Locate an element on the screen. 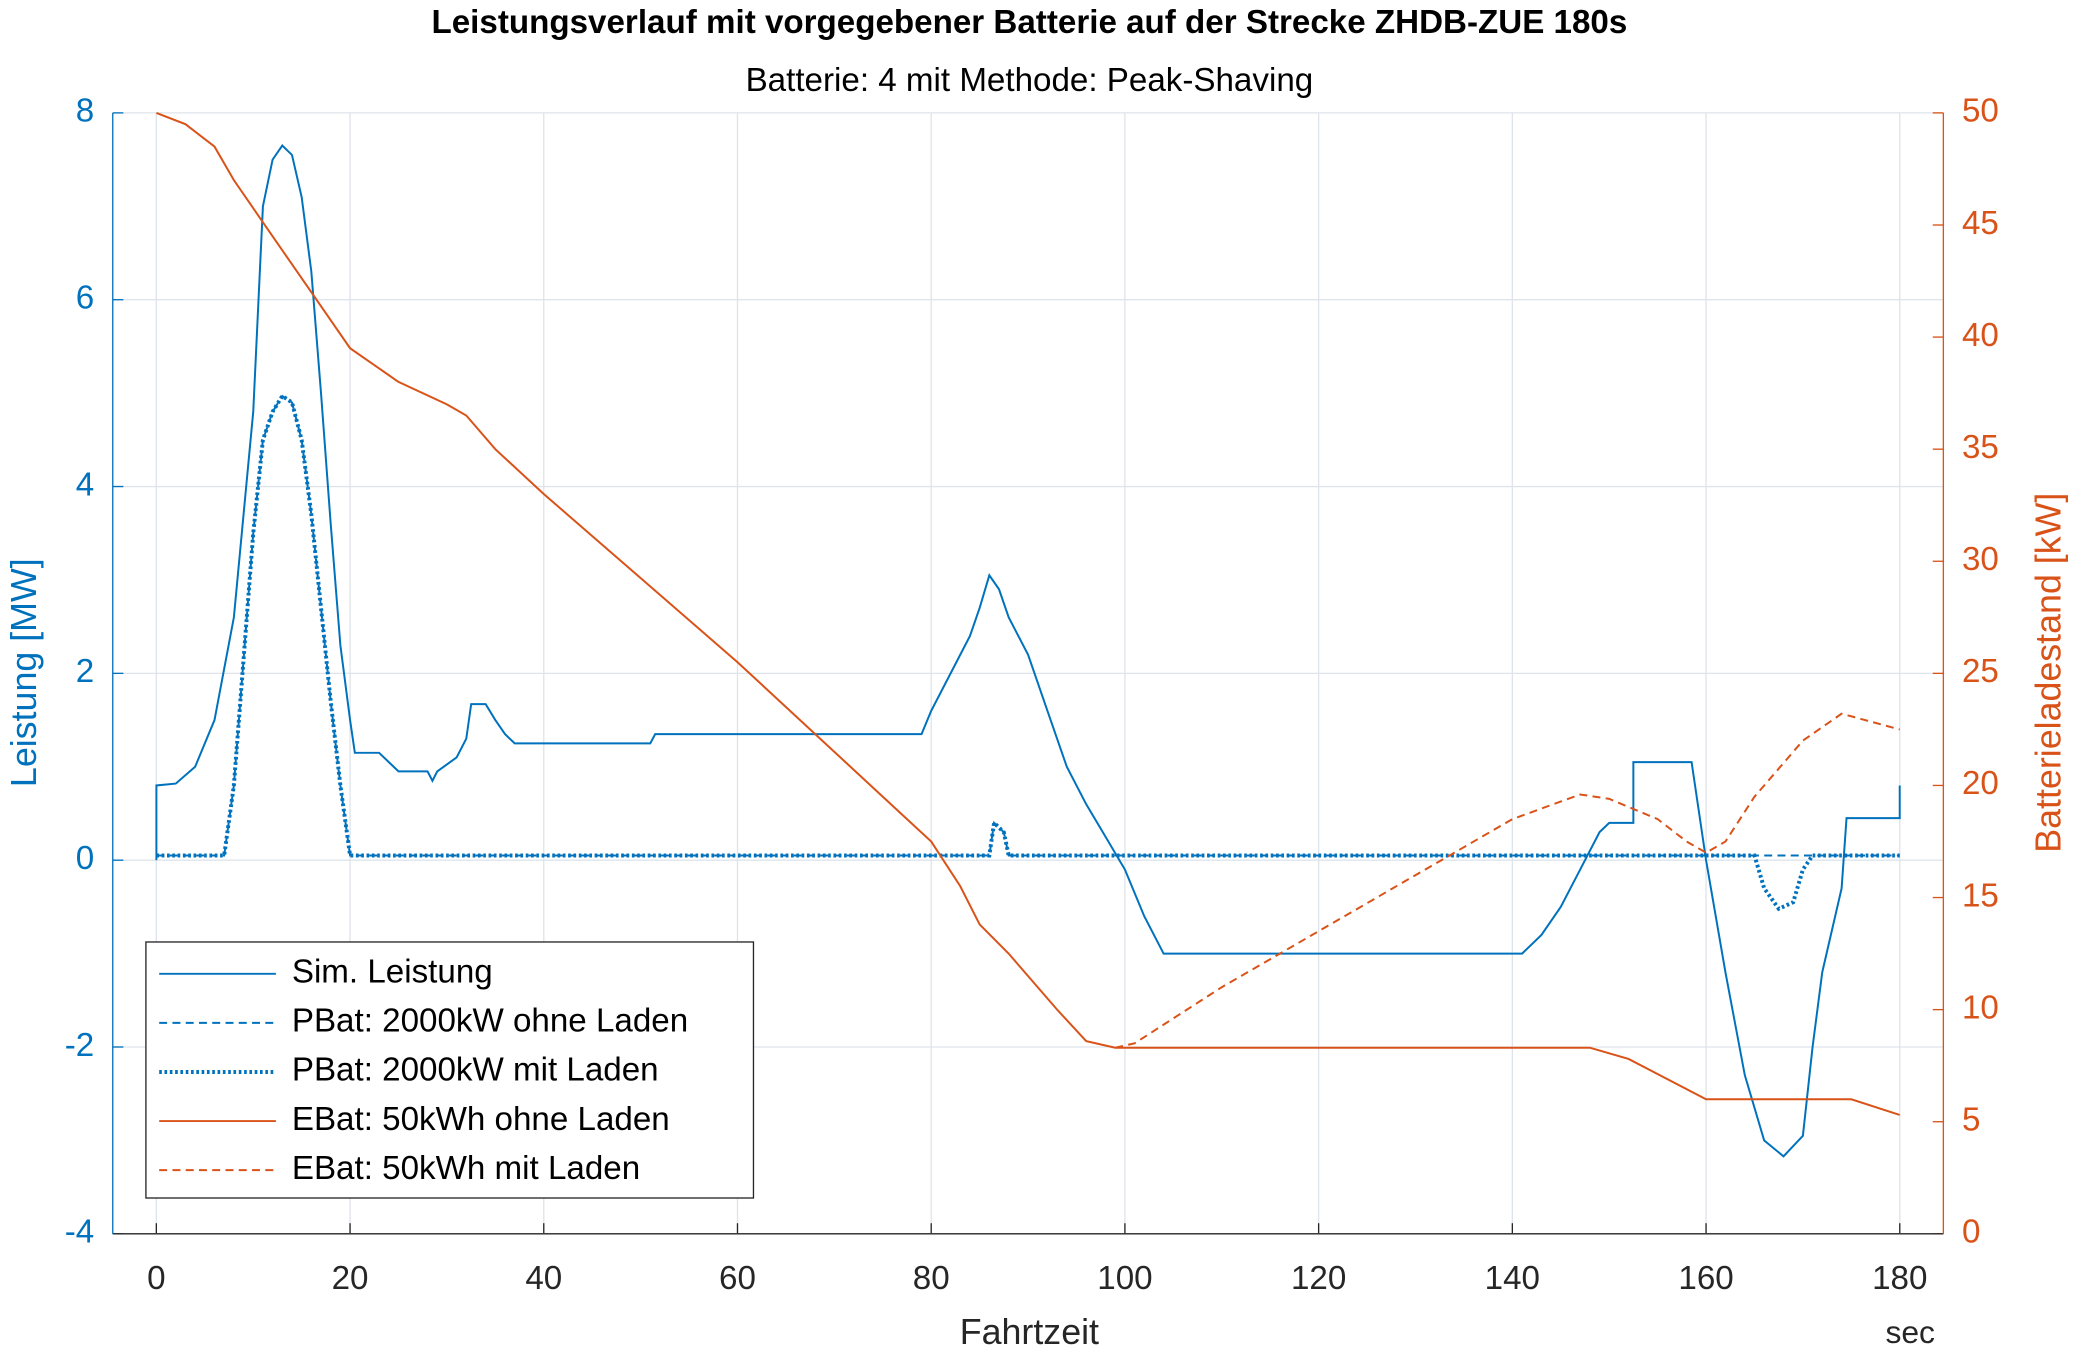 This screenshot has width=2080, height=1361. legend-label: EBat: 50kWh mit Laden is located at coordinates (466, 1168).